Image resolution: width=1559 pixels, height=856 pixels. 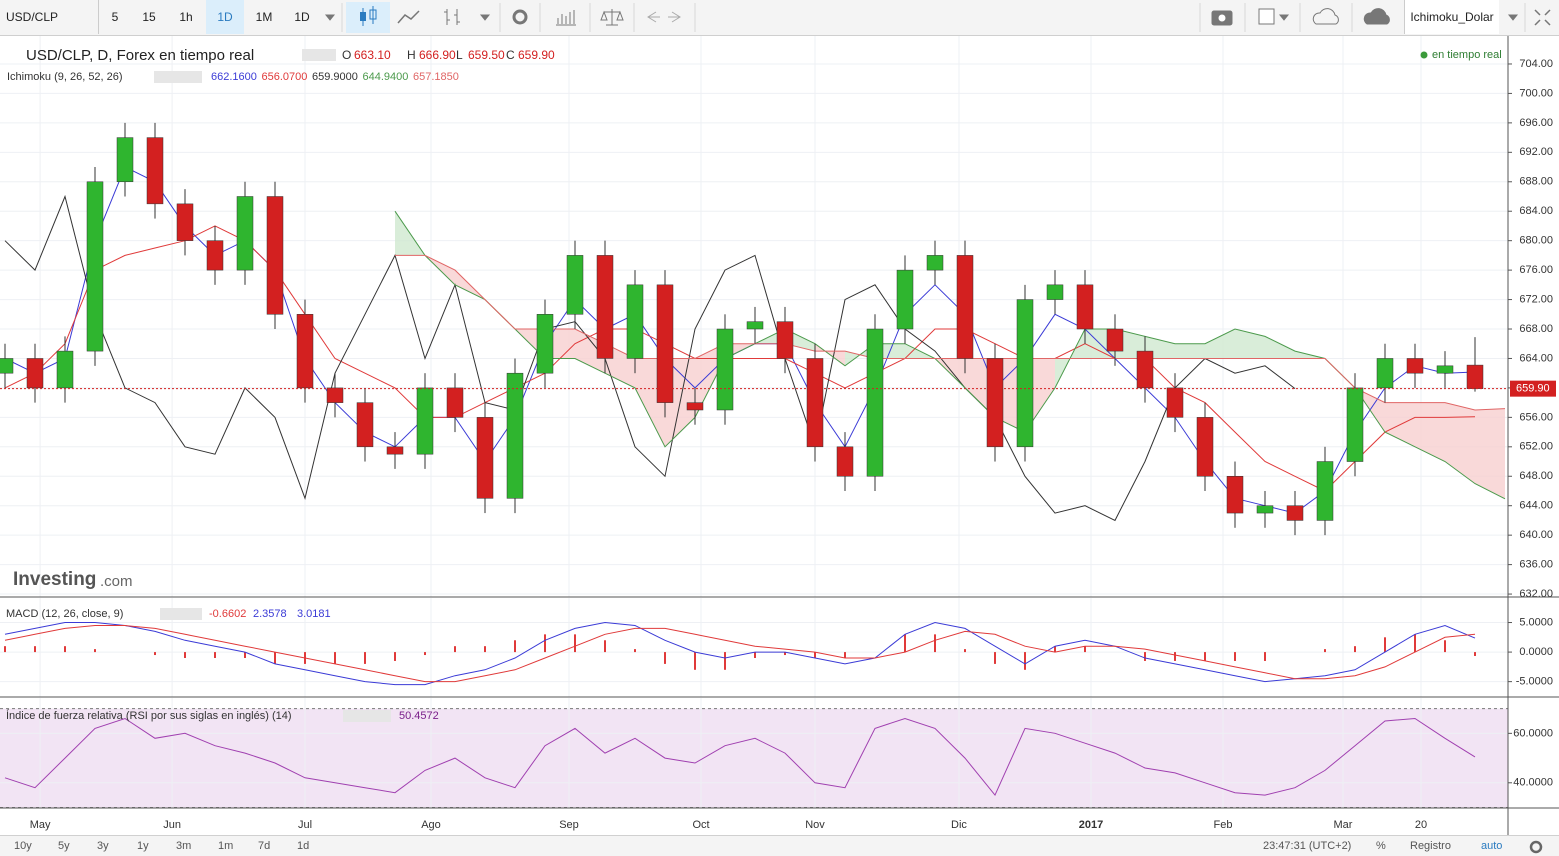 What do you see at coordinates (184, 846) in the screenshot?
I see `range-button: 3m` at bounding box center [184, 846].